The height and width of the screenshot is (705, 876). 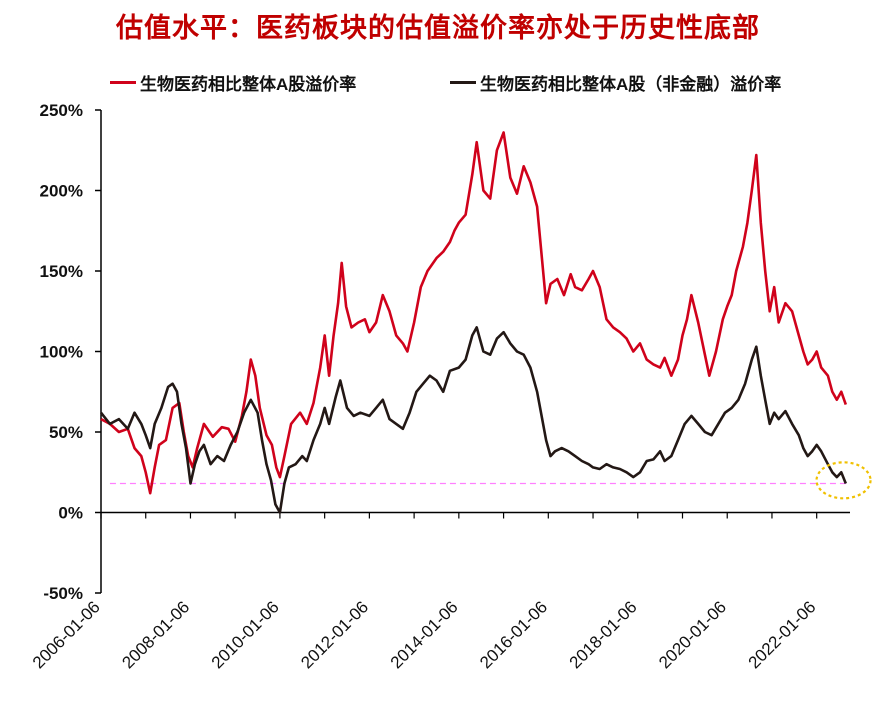 I want to click on legend-item-series-2: 生物医药相比整体A股（非金融）溢价率, so click(x=615, y=82).